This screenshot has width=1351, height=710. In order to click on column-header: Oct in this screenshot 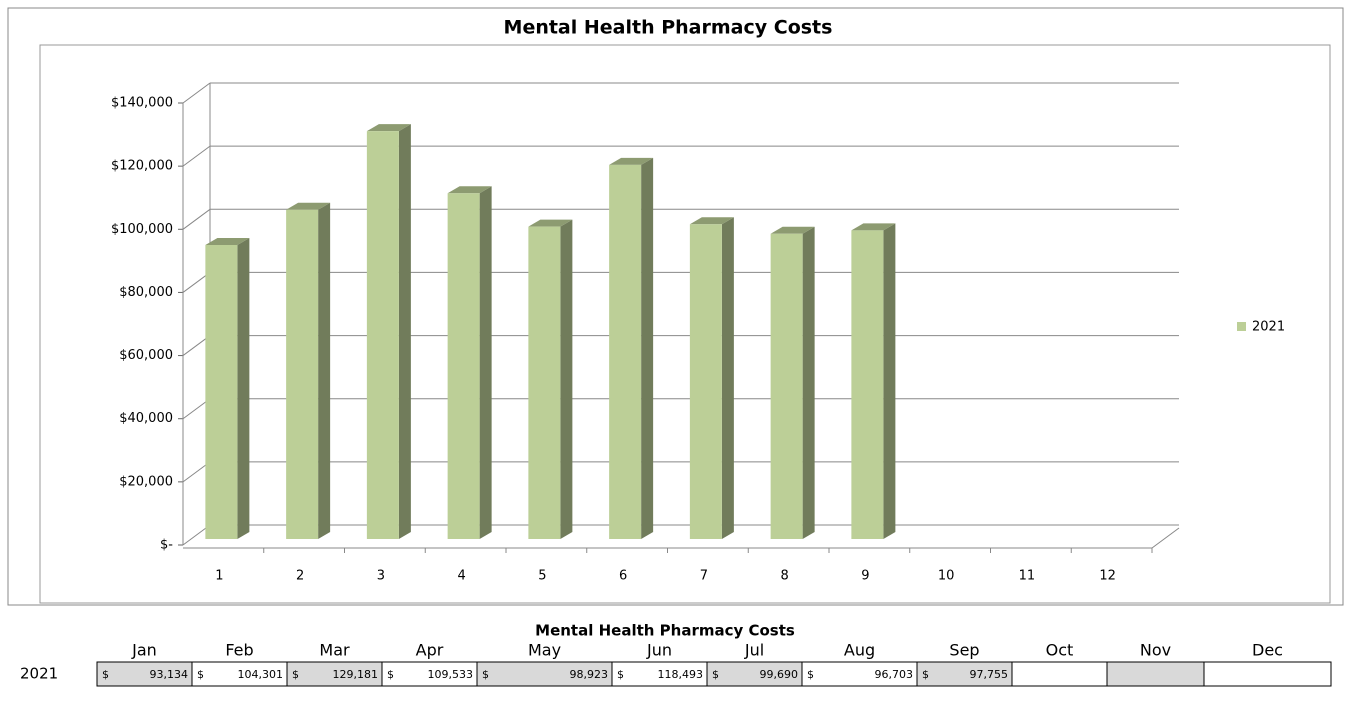, I will do `click(1060, 650)`.